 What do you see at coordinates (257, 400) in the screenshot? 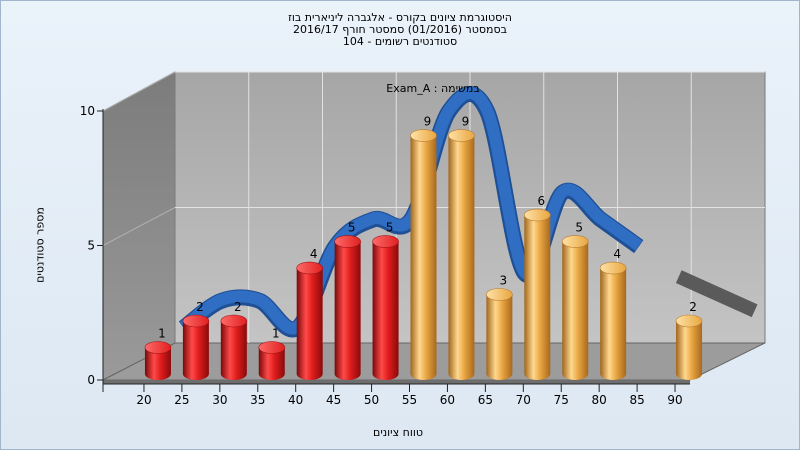
I see `x-tick-label-35: 35` at bounding box center [257, 400].